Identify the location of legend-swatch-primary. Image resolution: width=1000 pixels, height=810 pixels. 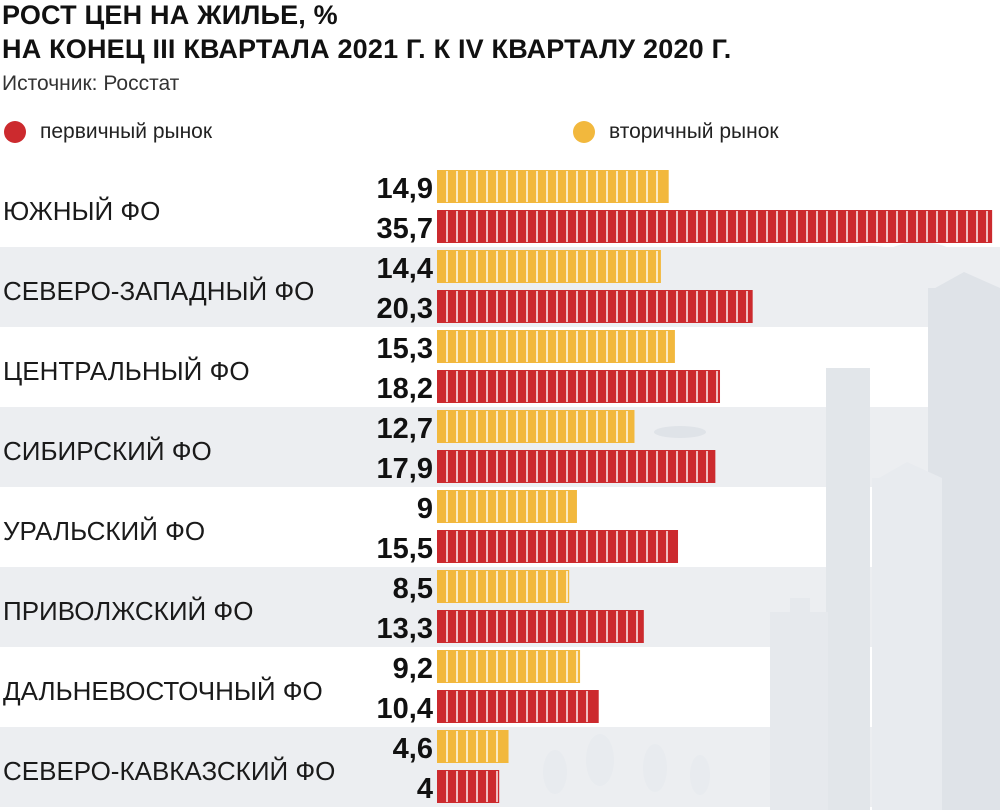
(15, 132).